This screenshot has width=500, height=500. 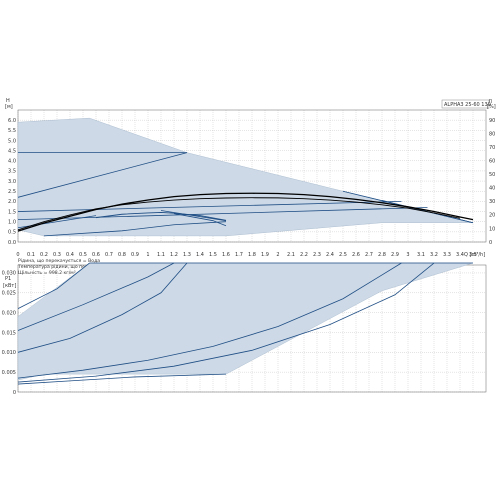 What do you see at coordinates (12, 131) in the screenshot?
I see `top-y-tick-label: 5.5` at bounding box center [12, 131].